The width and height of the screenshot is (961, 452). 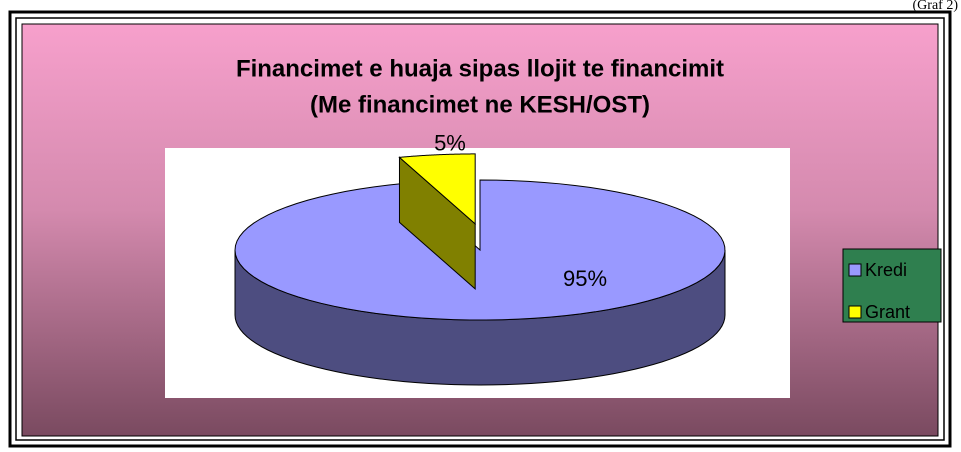 What do you see at coordinates (480, 104) in the screenshot?
I see `chart-subtitle: (Me financimet ne KESH/OST)` at bounding box center [480, 104].